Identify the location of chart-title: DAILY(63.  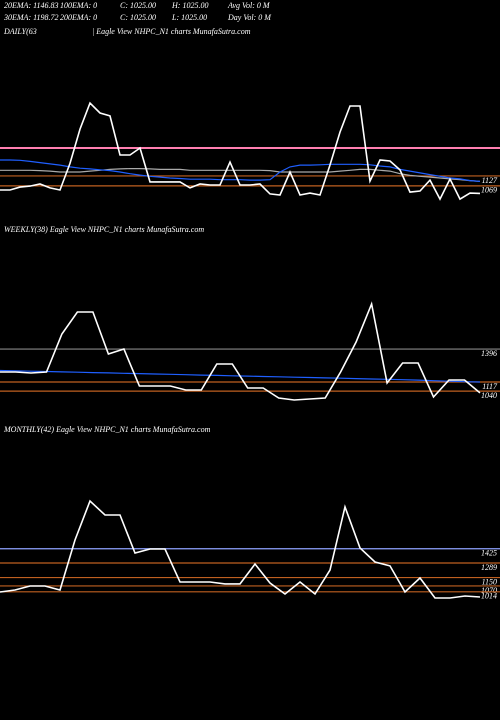
(20, 31).